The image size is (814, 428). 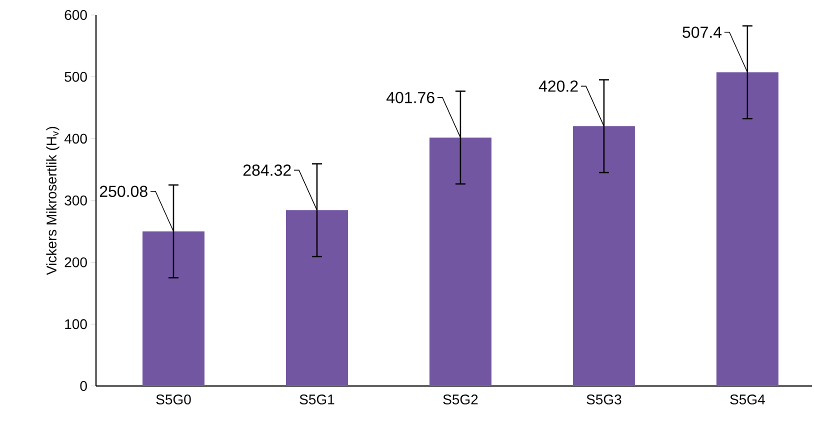 I want to click on y-tick-label: 100, so click(x=76, y=324).